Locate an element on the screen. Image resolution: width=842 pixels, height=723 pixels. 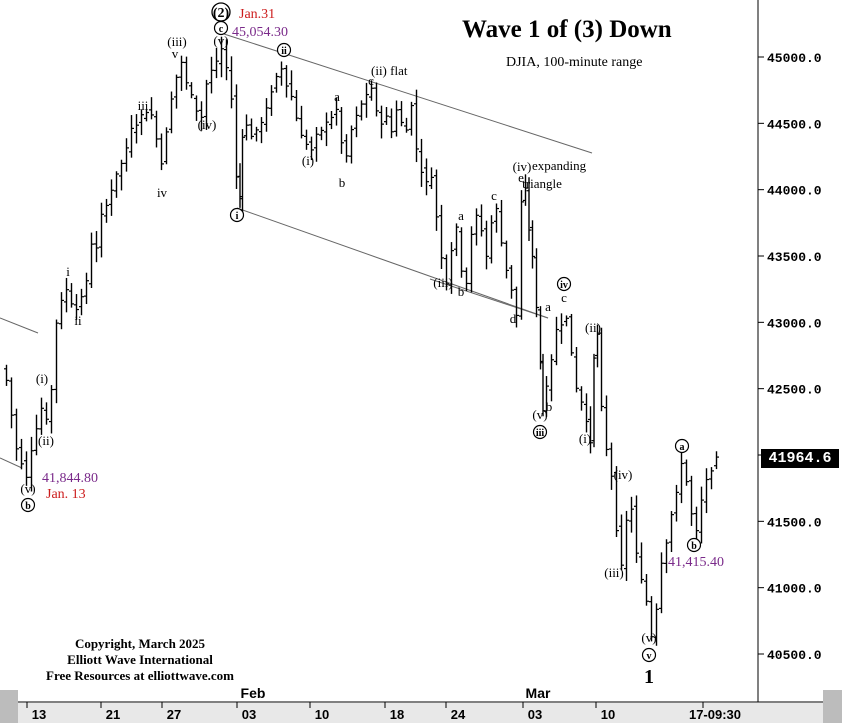
wave-label: e is located at coordinates (521, 177).